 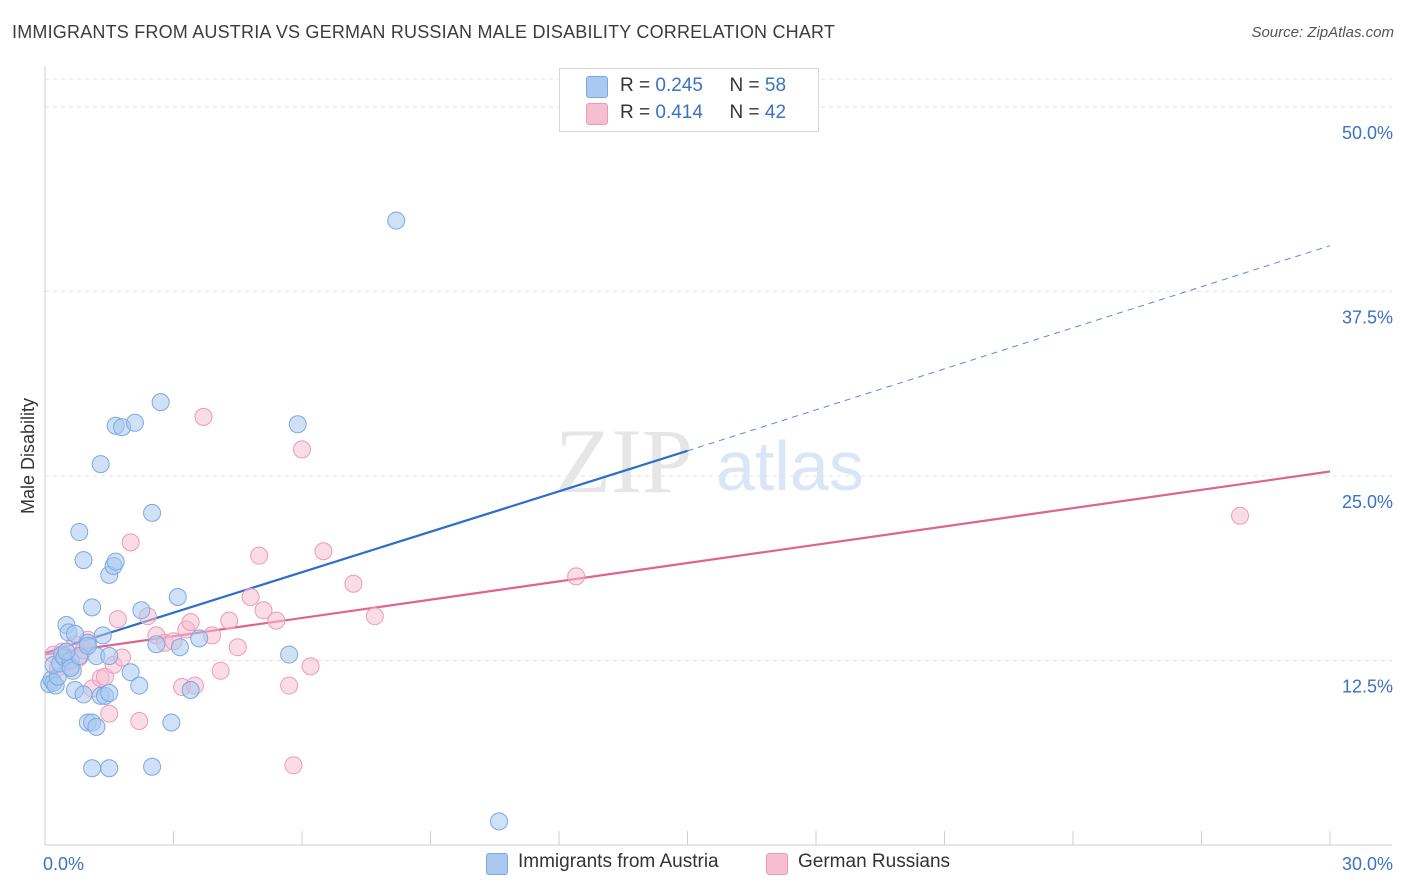 I want to click on y-axis-label: Male Disability, so click(x=28, y=456).